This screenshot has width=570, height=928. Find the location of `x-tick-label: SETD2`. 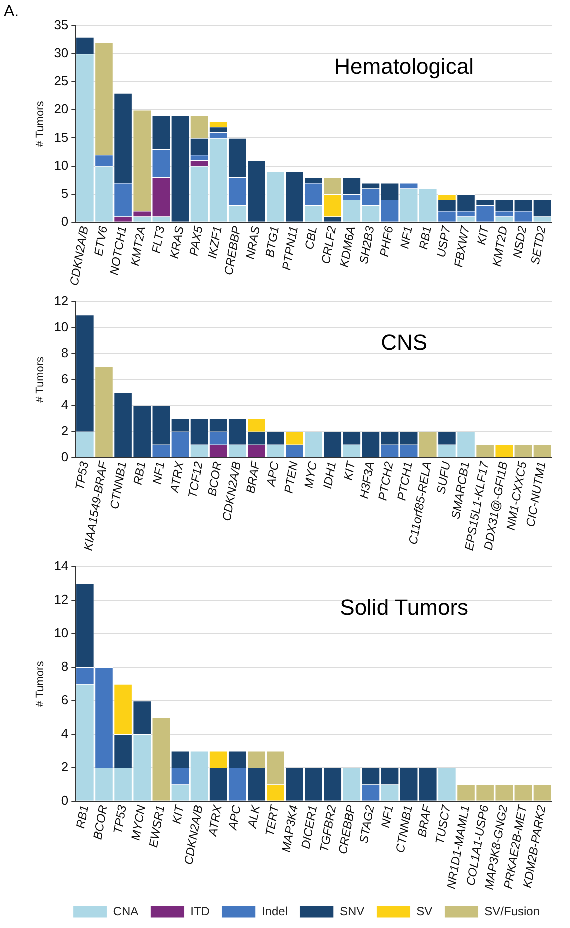

x-tick-label: SETD2 is located at coordinates (538, 245).